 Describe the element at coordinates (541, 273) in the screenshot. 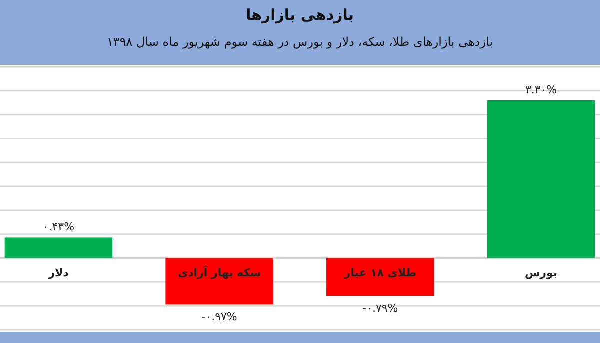

I see `x-tick-label: بورس` at that location.